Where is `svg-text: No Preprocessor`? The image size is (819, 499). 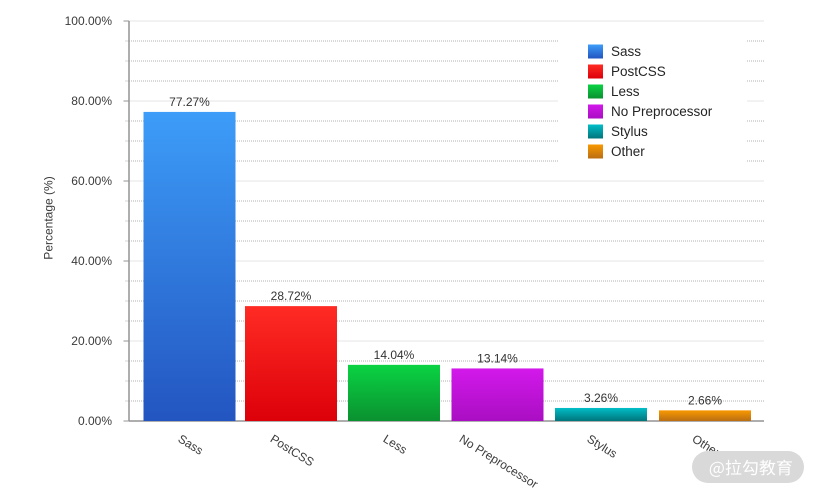 svg-text: No Preprocessor is located at coordinates (662, 111).